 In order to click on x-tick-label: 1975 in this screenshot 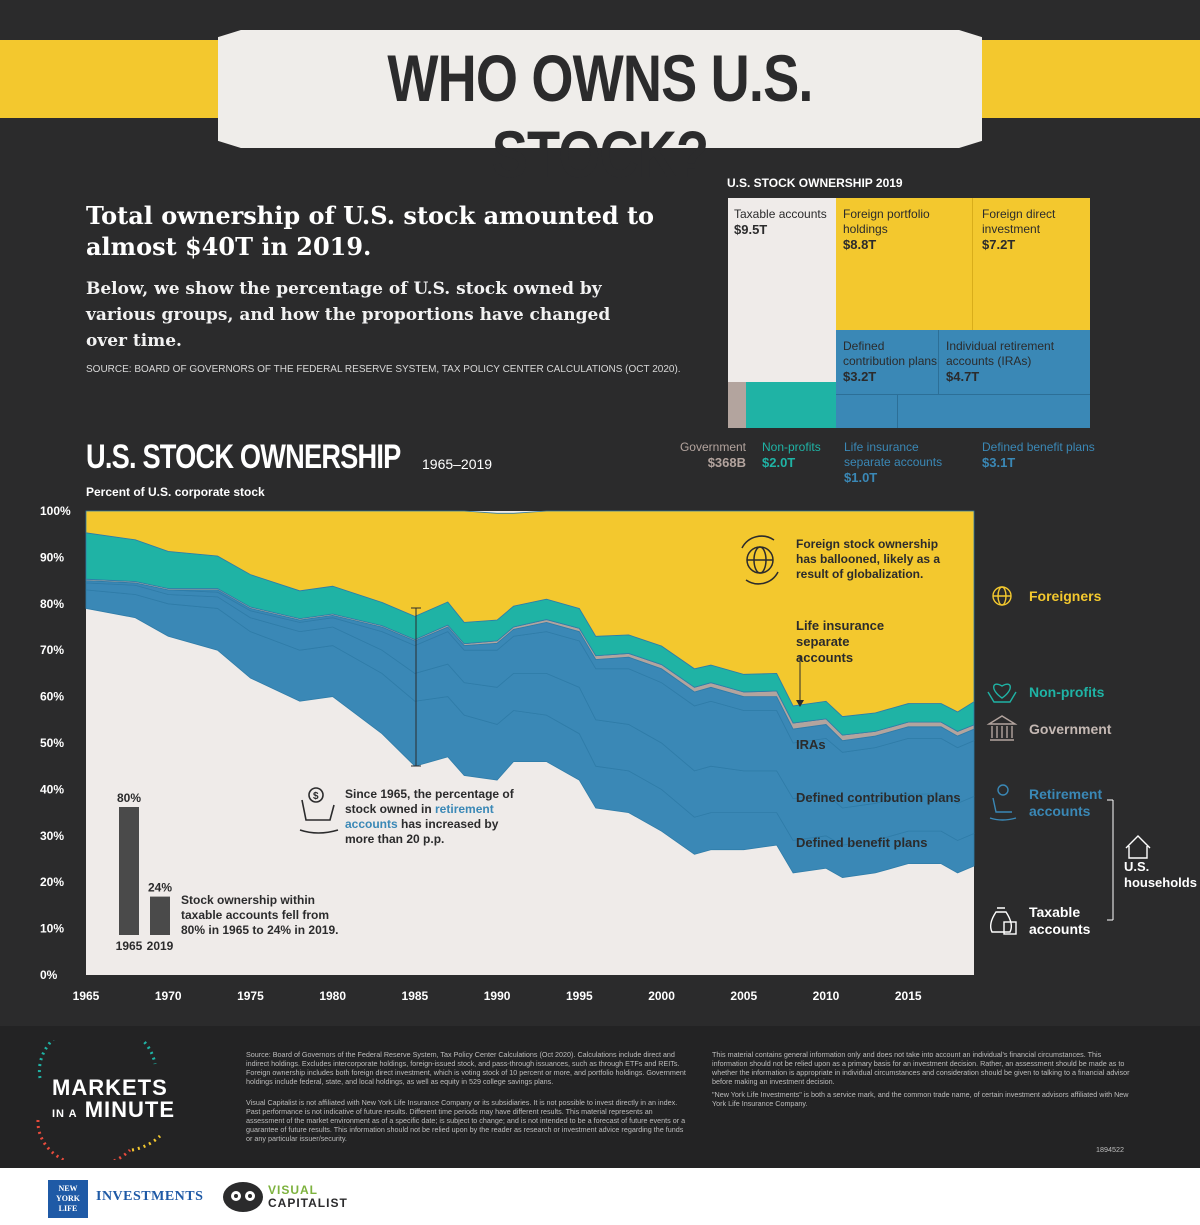, I will do `click(250, 996)`.